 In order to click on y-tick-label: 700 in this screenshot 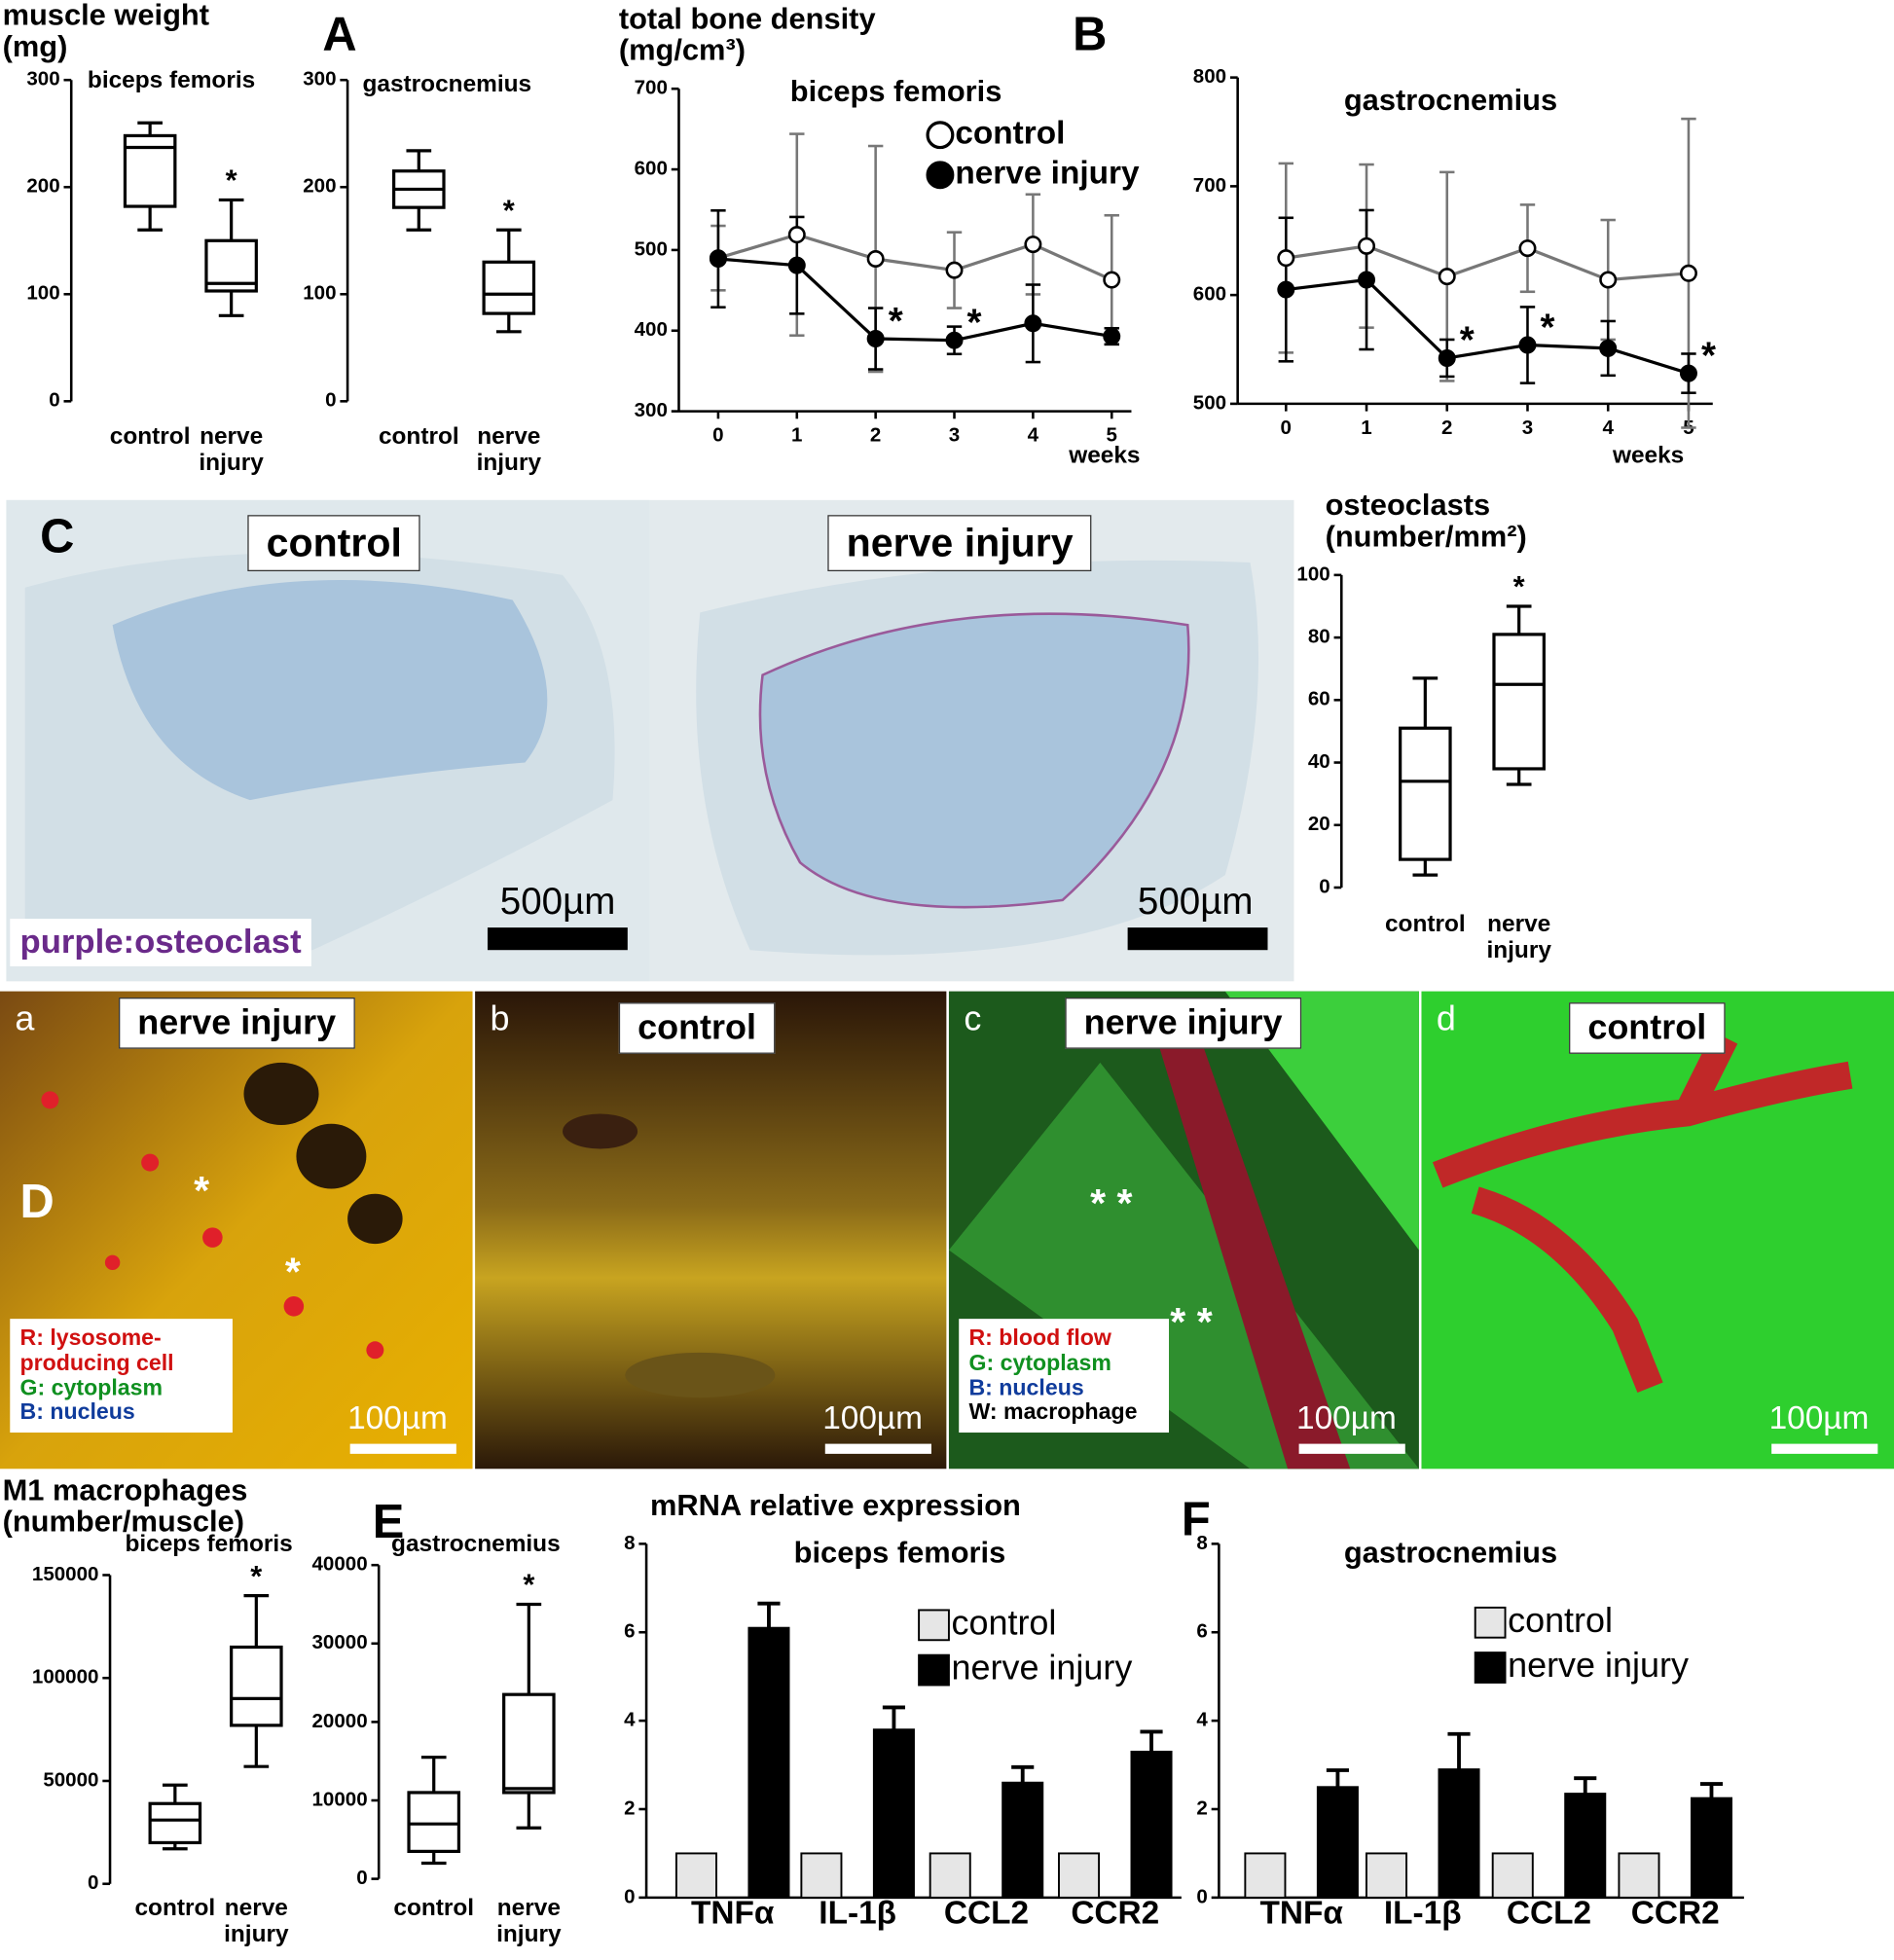, I will do `click(651, 88)`.